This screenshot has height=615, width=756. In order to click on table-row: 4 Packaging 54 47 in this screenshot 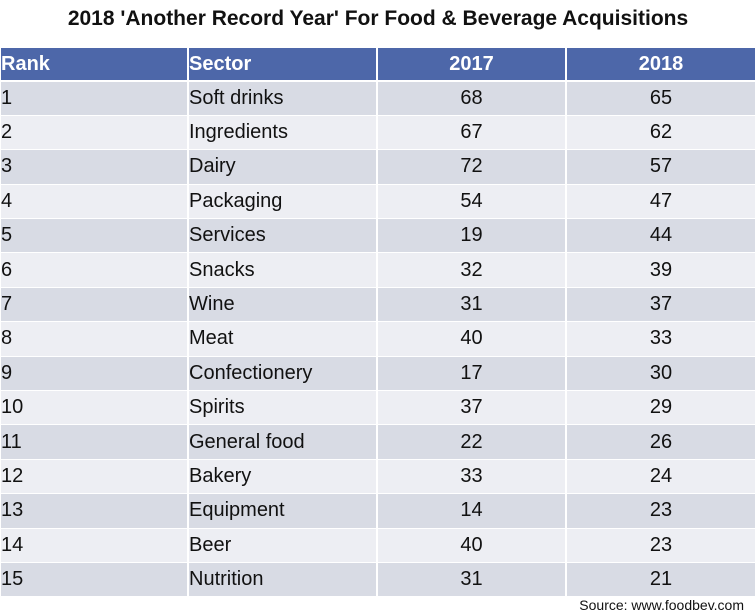, I will do `click(378, 202)`.